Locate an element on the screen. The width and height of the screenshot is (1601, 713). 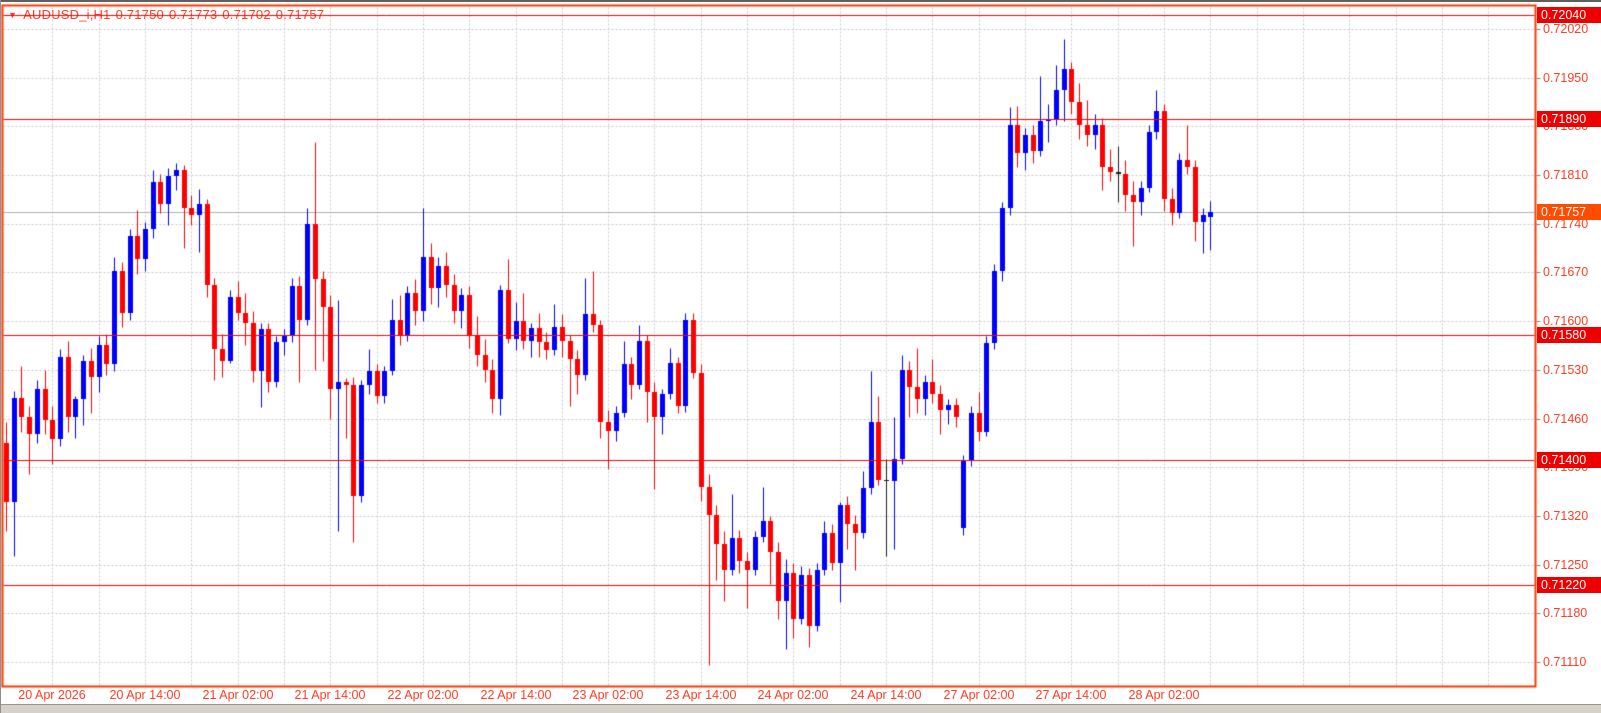
price-axis-label: 0.71530 is located at coordinates (1566, 370).